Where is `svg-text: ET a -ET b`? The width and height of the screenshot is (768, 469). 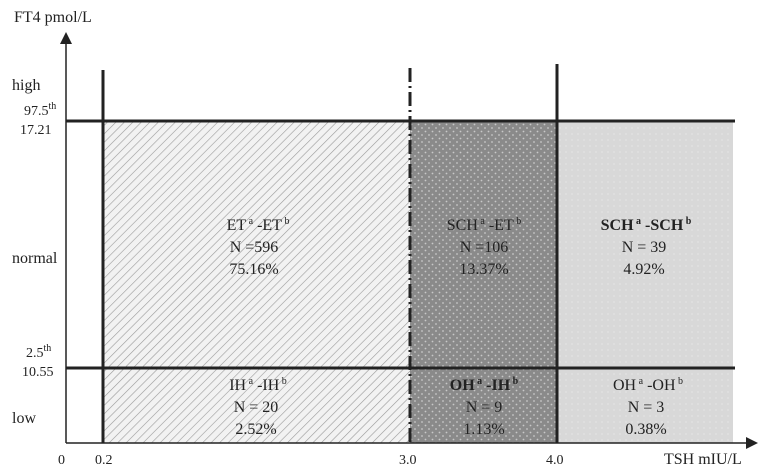 svg-text: ET a -ET b is located at coordinates (258, 225).